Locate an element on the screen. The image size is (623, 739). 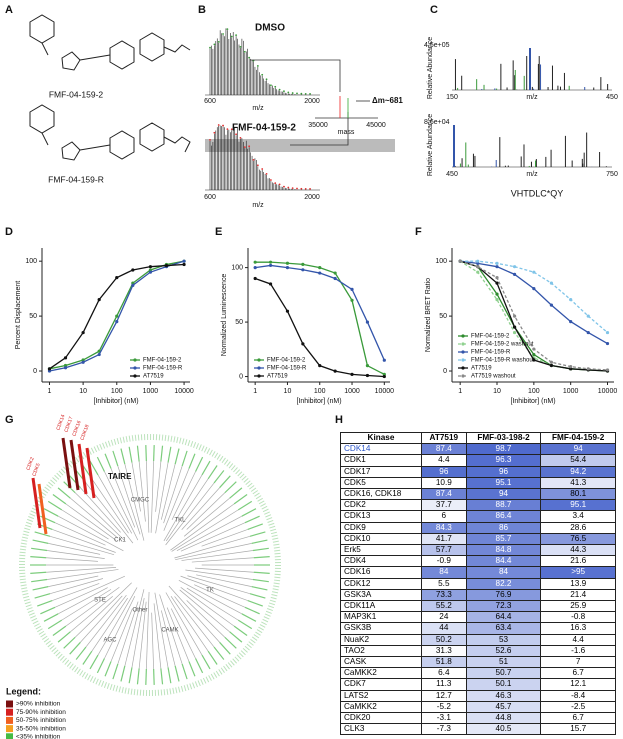
value-cell: 57.7 is located at coordinates (443, 550).